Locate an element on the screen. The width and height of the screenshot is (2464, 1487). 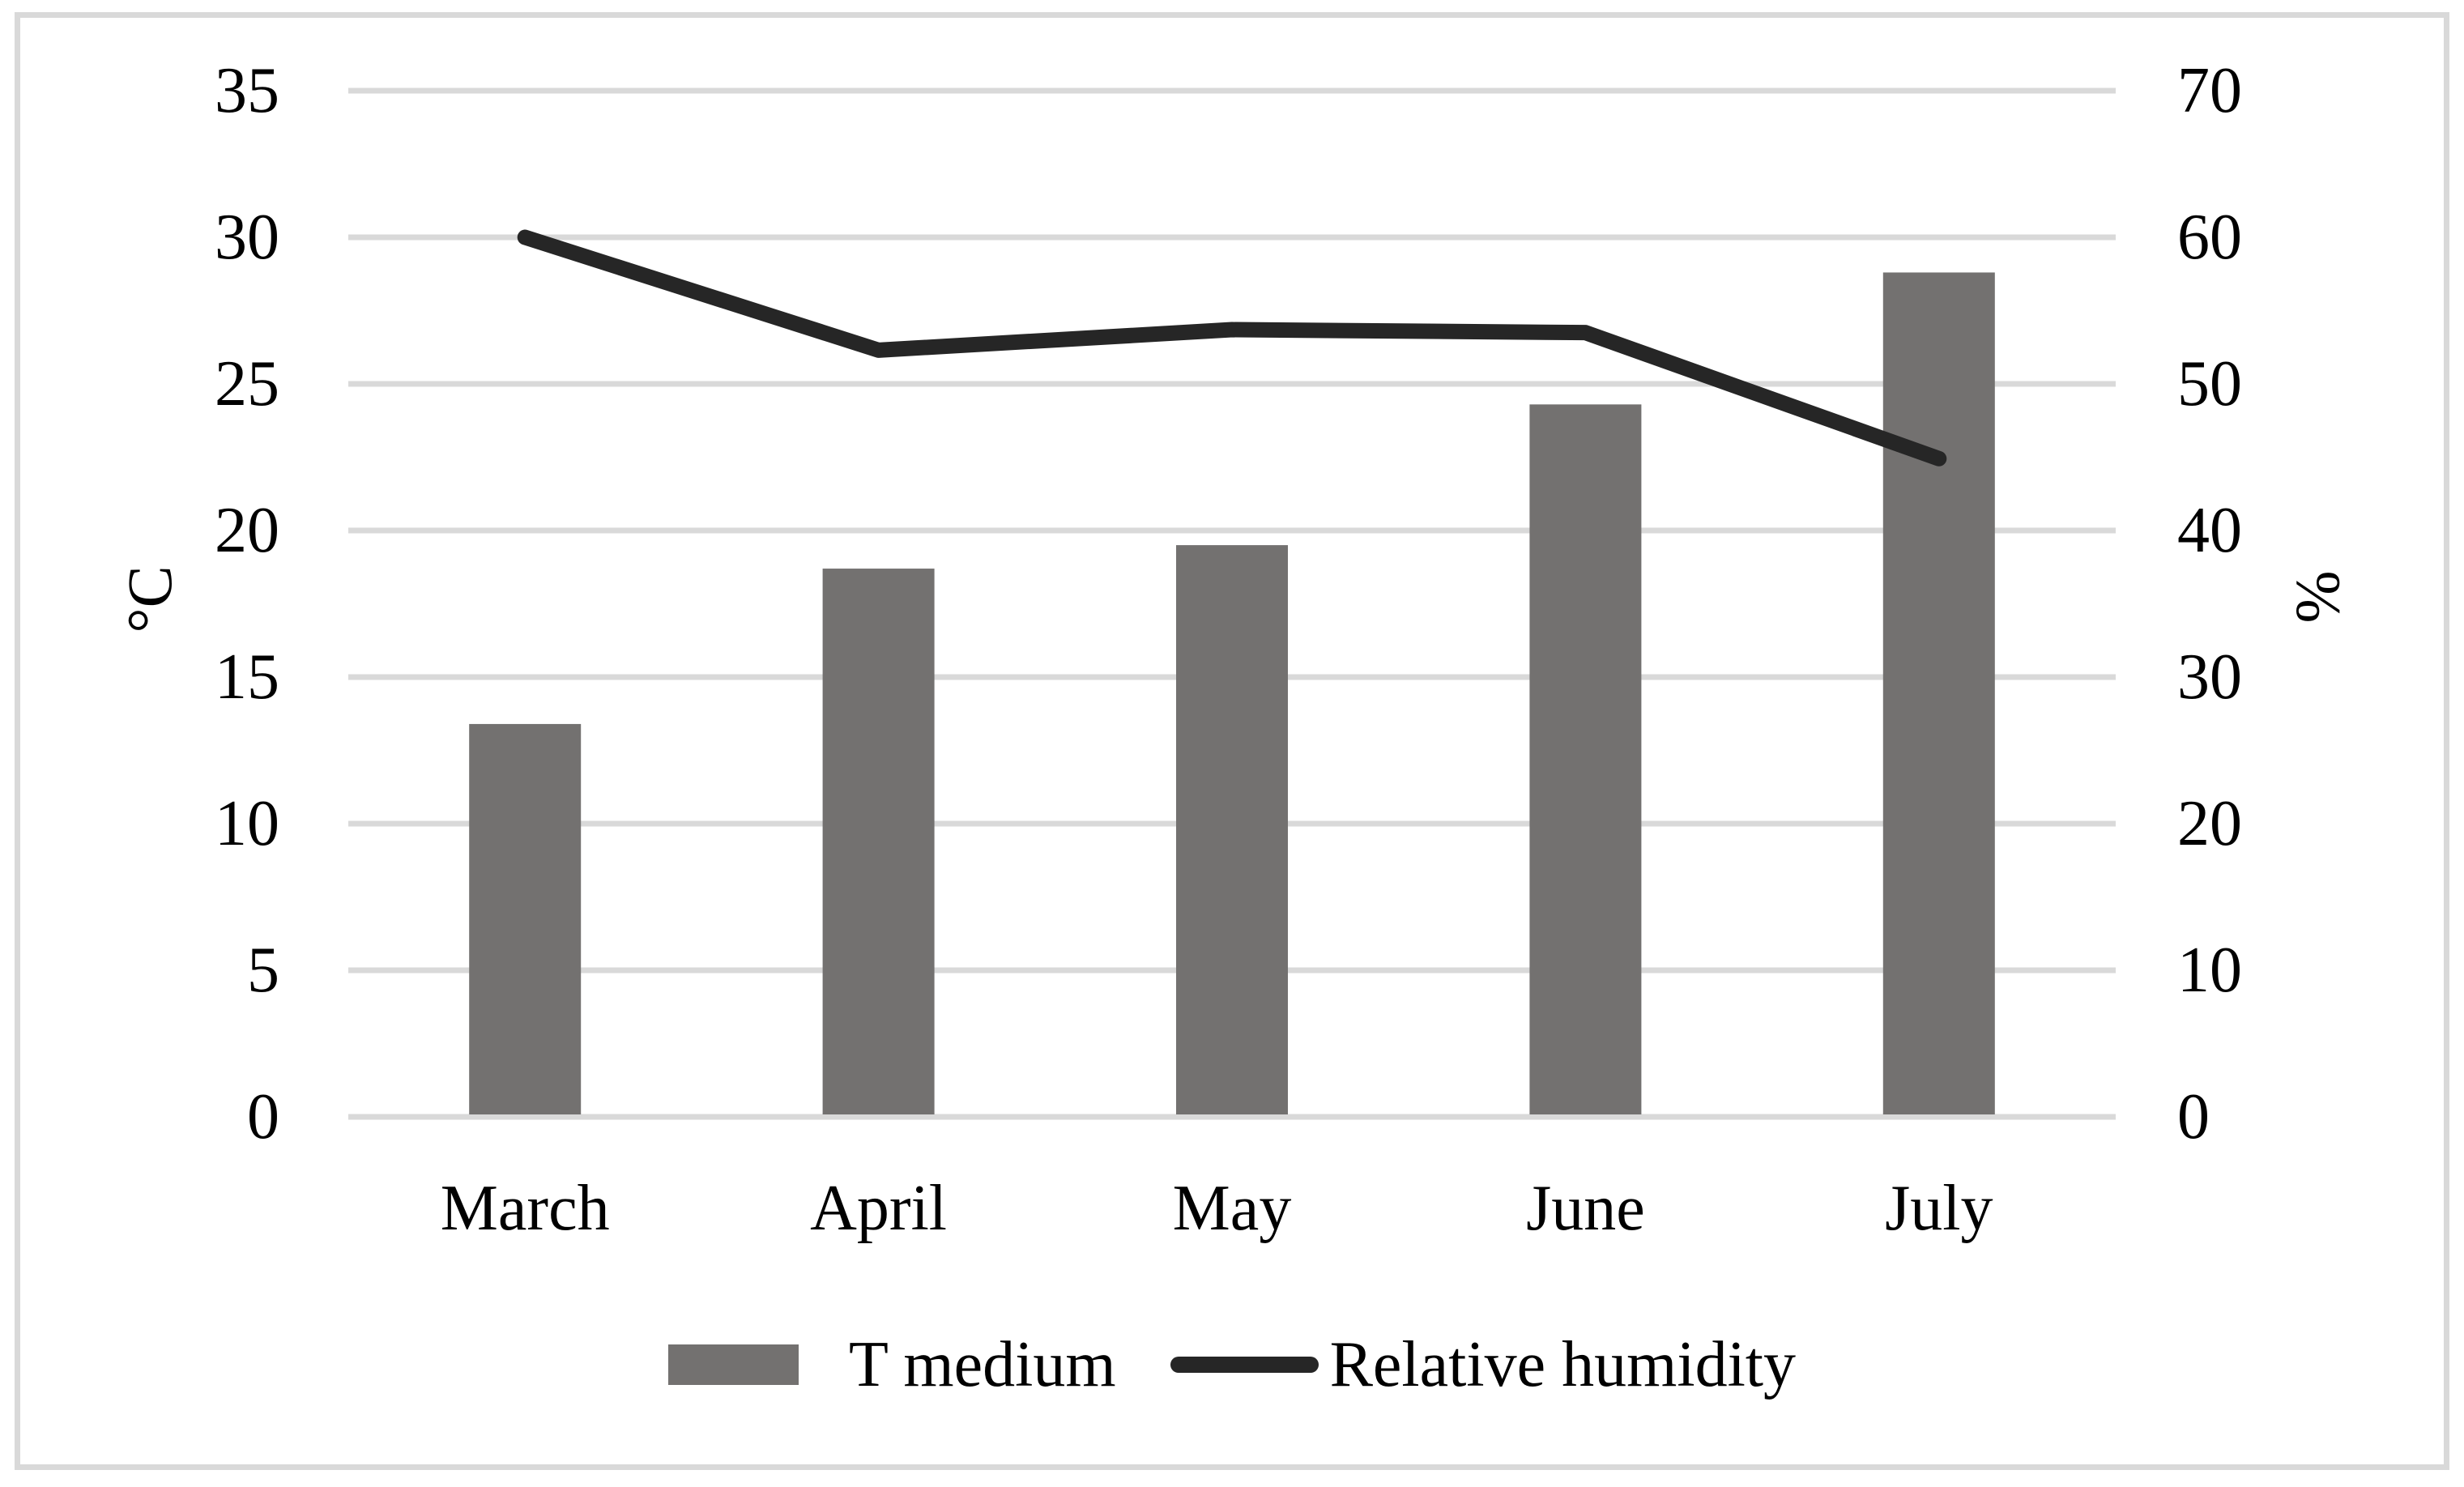
line-swatch-icon is located at coordinates (1244, 1365).